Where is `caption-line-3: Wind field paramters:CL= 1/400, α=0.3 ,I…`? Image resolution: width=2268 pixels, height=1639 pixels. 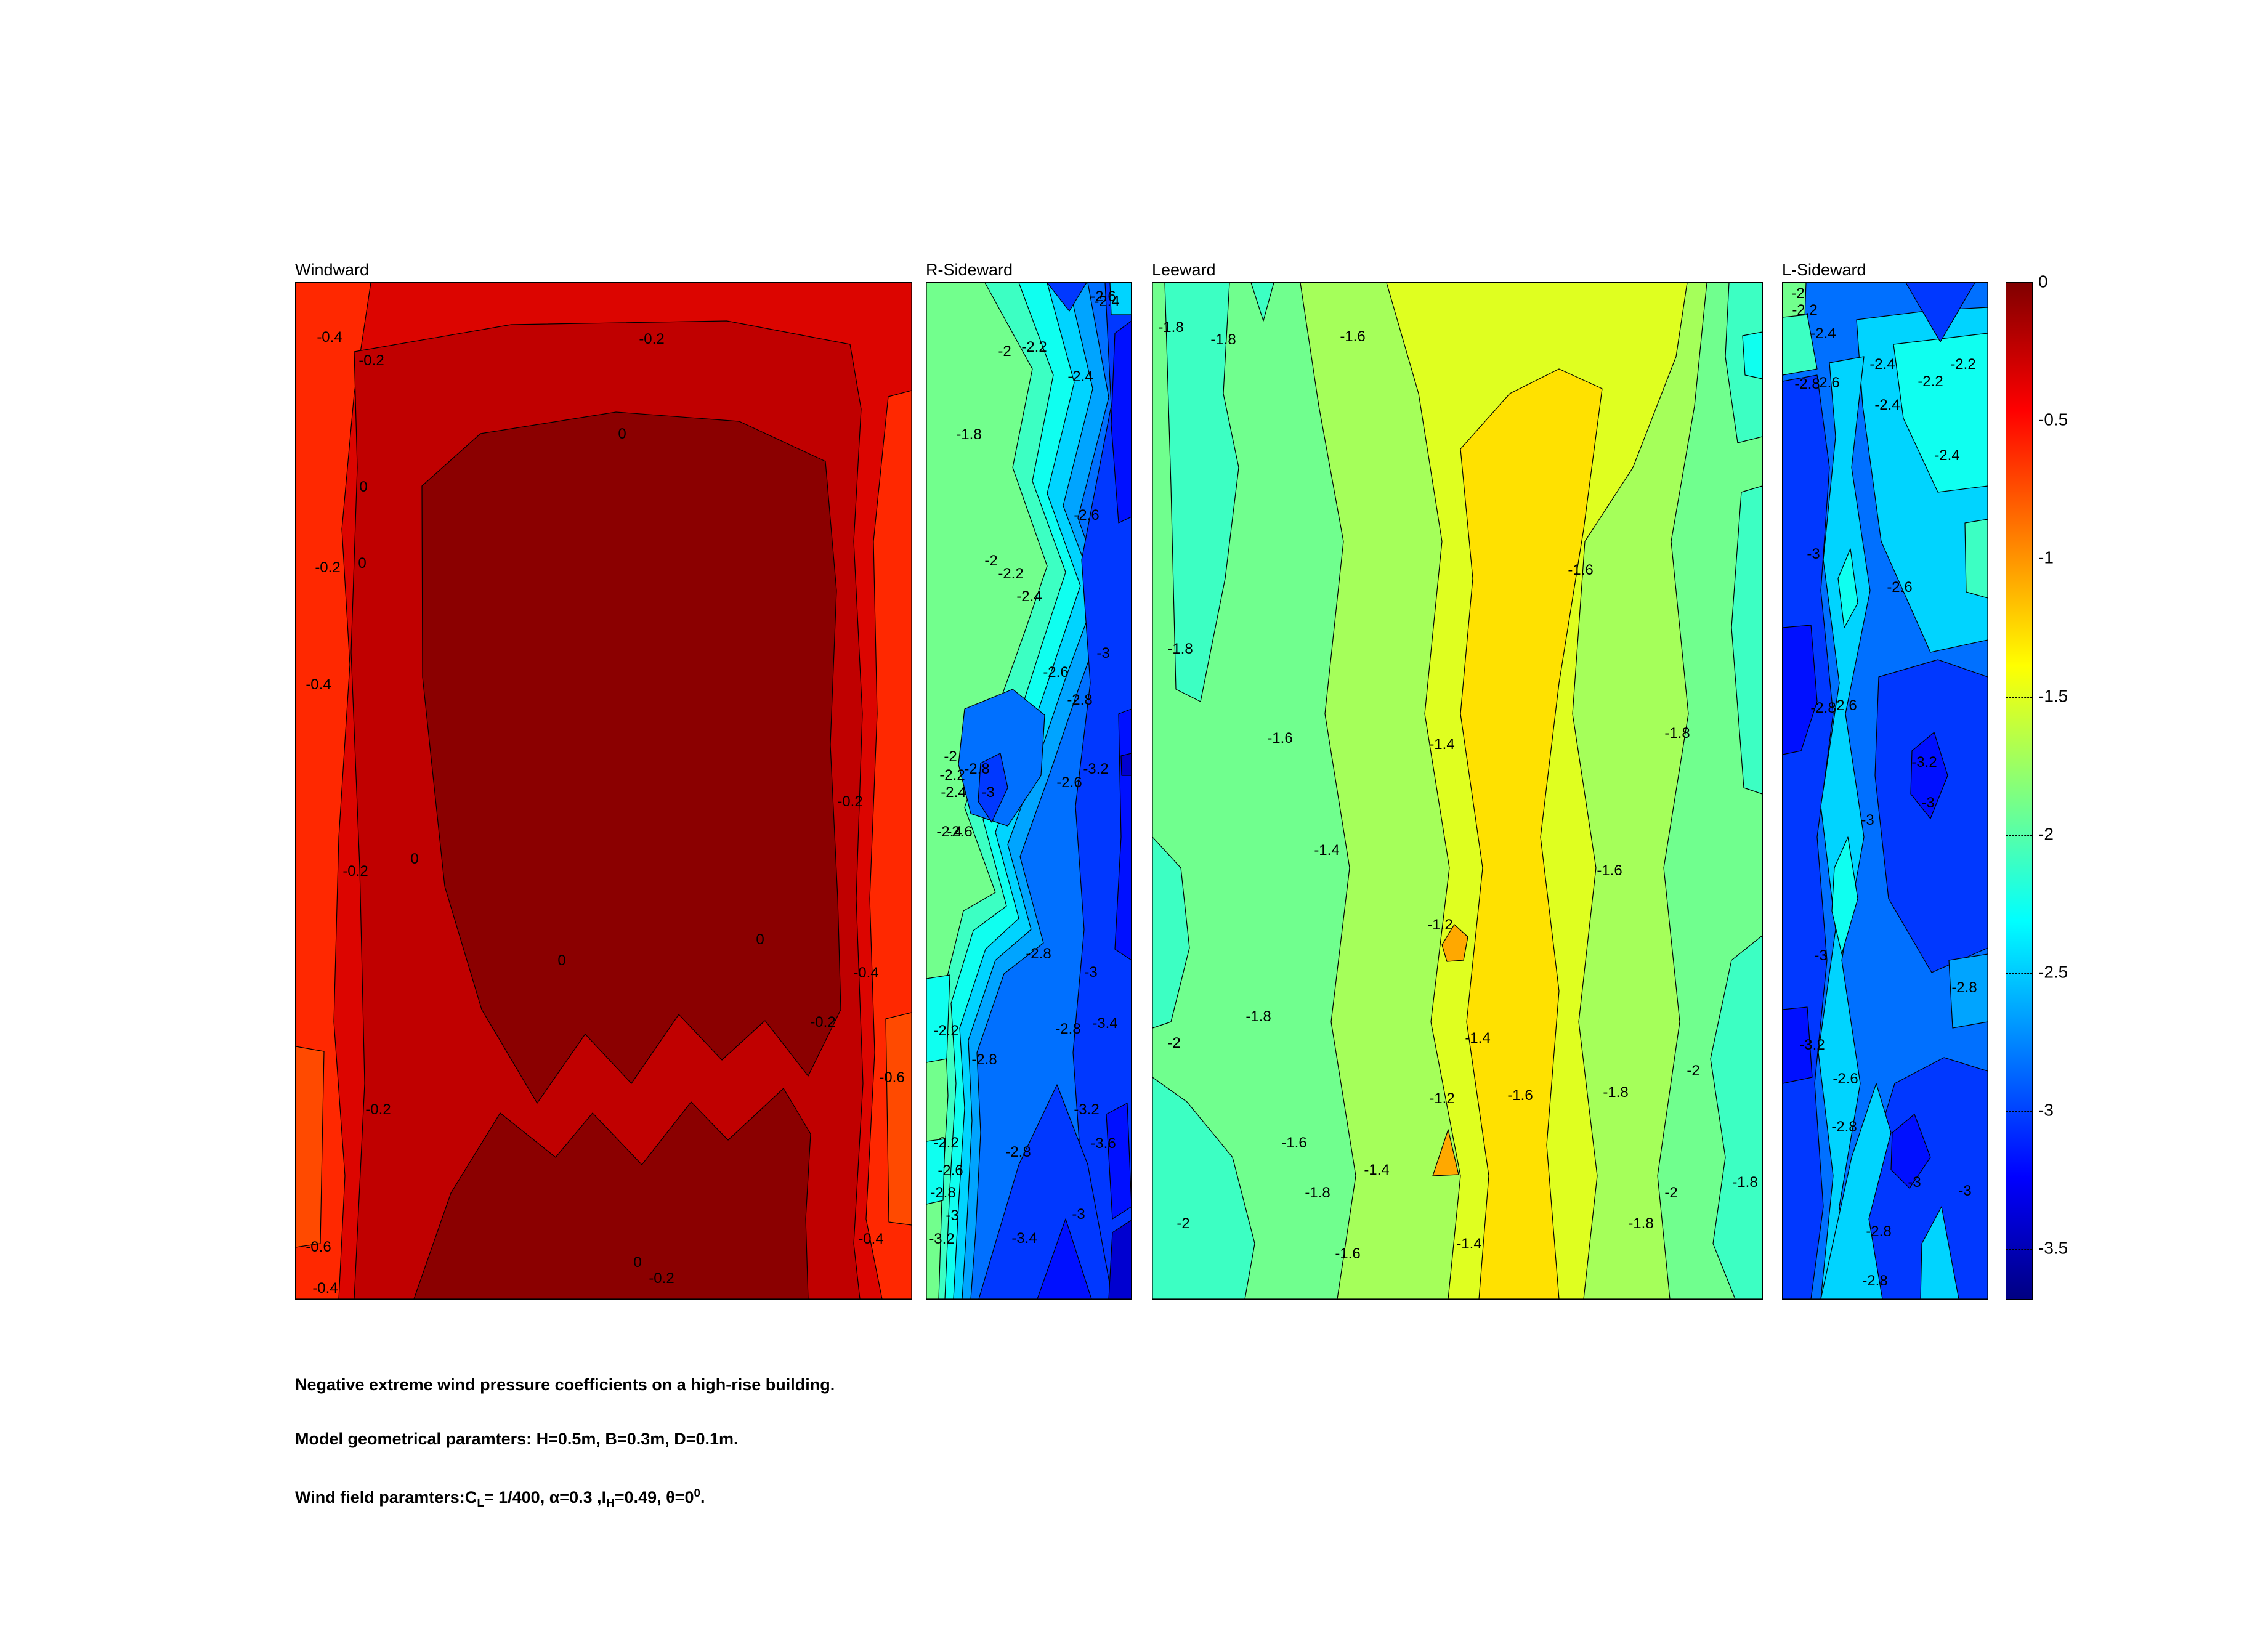
caption-line-3: Wind field paramters:CL= 1/400, α=0.3 ,I… is located at coordinates (565, 1498).